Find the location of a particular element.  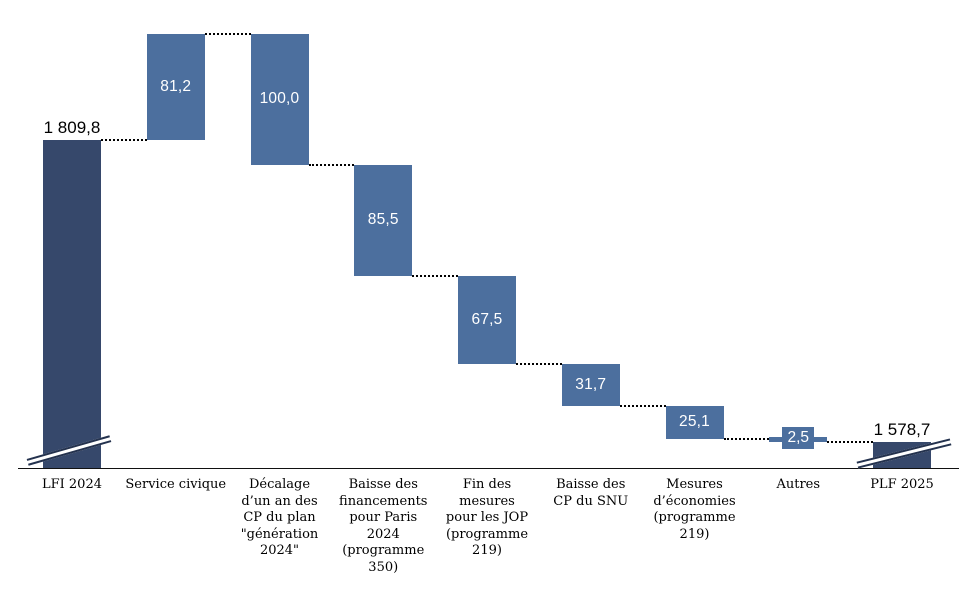

category-label-line: pour les JOP is located at coordinates (487, 517).